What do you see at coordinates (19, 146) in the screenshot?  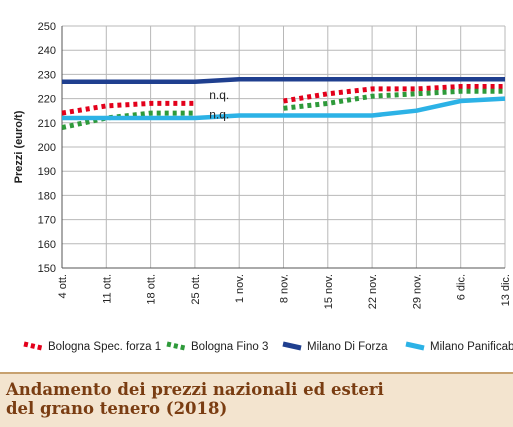 I see `y-axis-label: Prezzi (euro/t)` at bounding box center [19, 146].